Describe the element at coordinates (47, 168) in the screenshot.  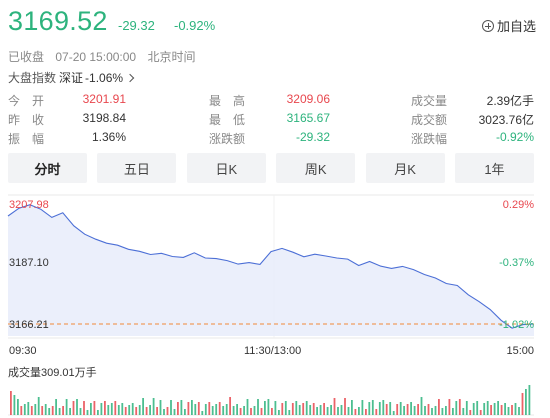
I see `tab-intraday: 分时` at that location.